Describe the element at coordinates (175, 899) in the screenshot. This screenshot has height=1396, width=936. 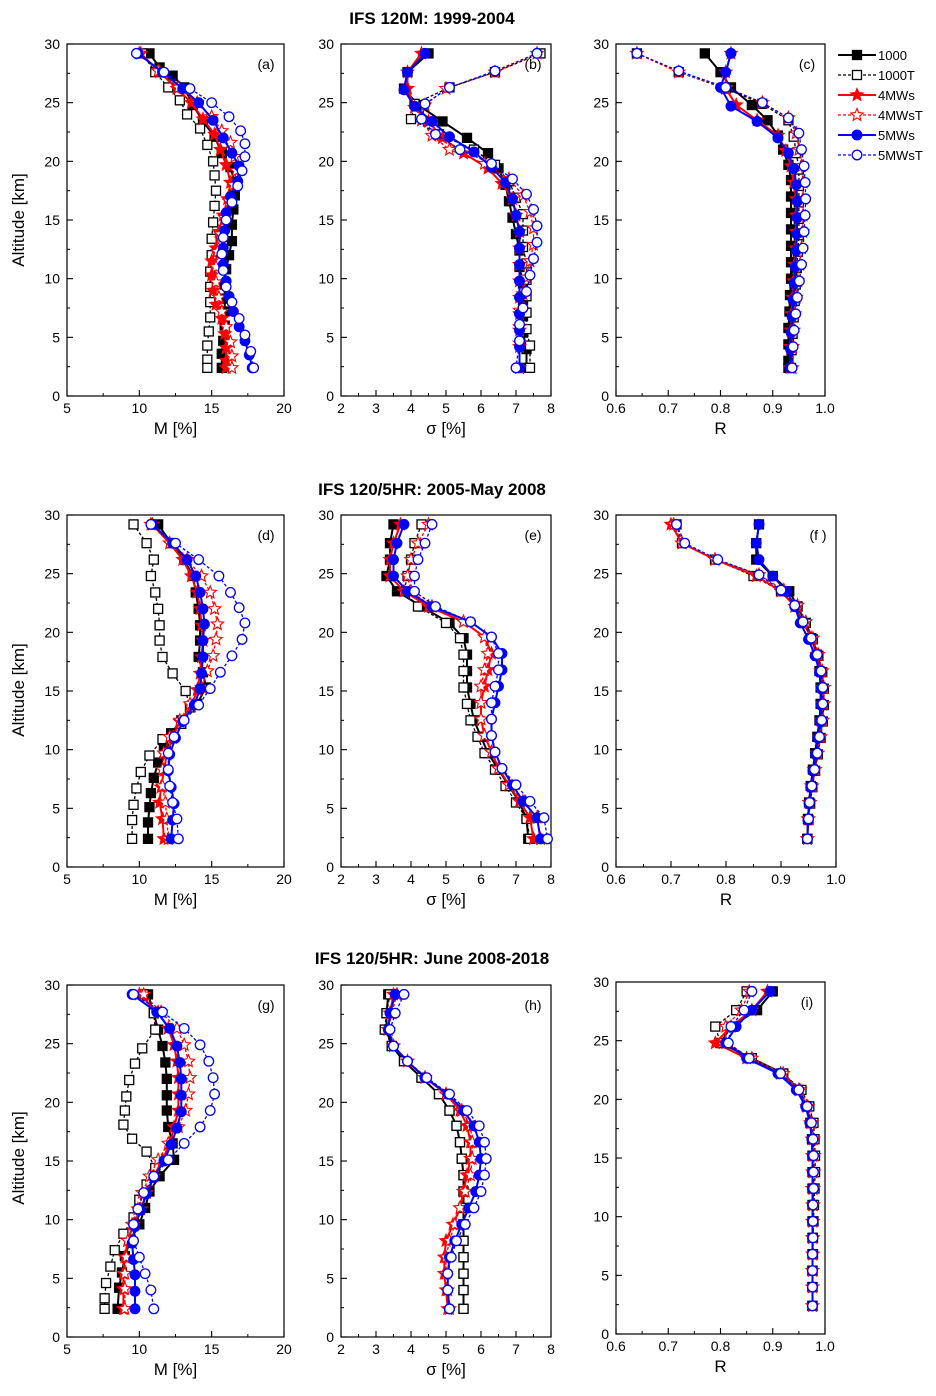
I see `x-axis-label: M [%]` at that location.